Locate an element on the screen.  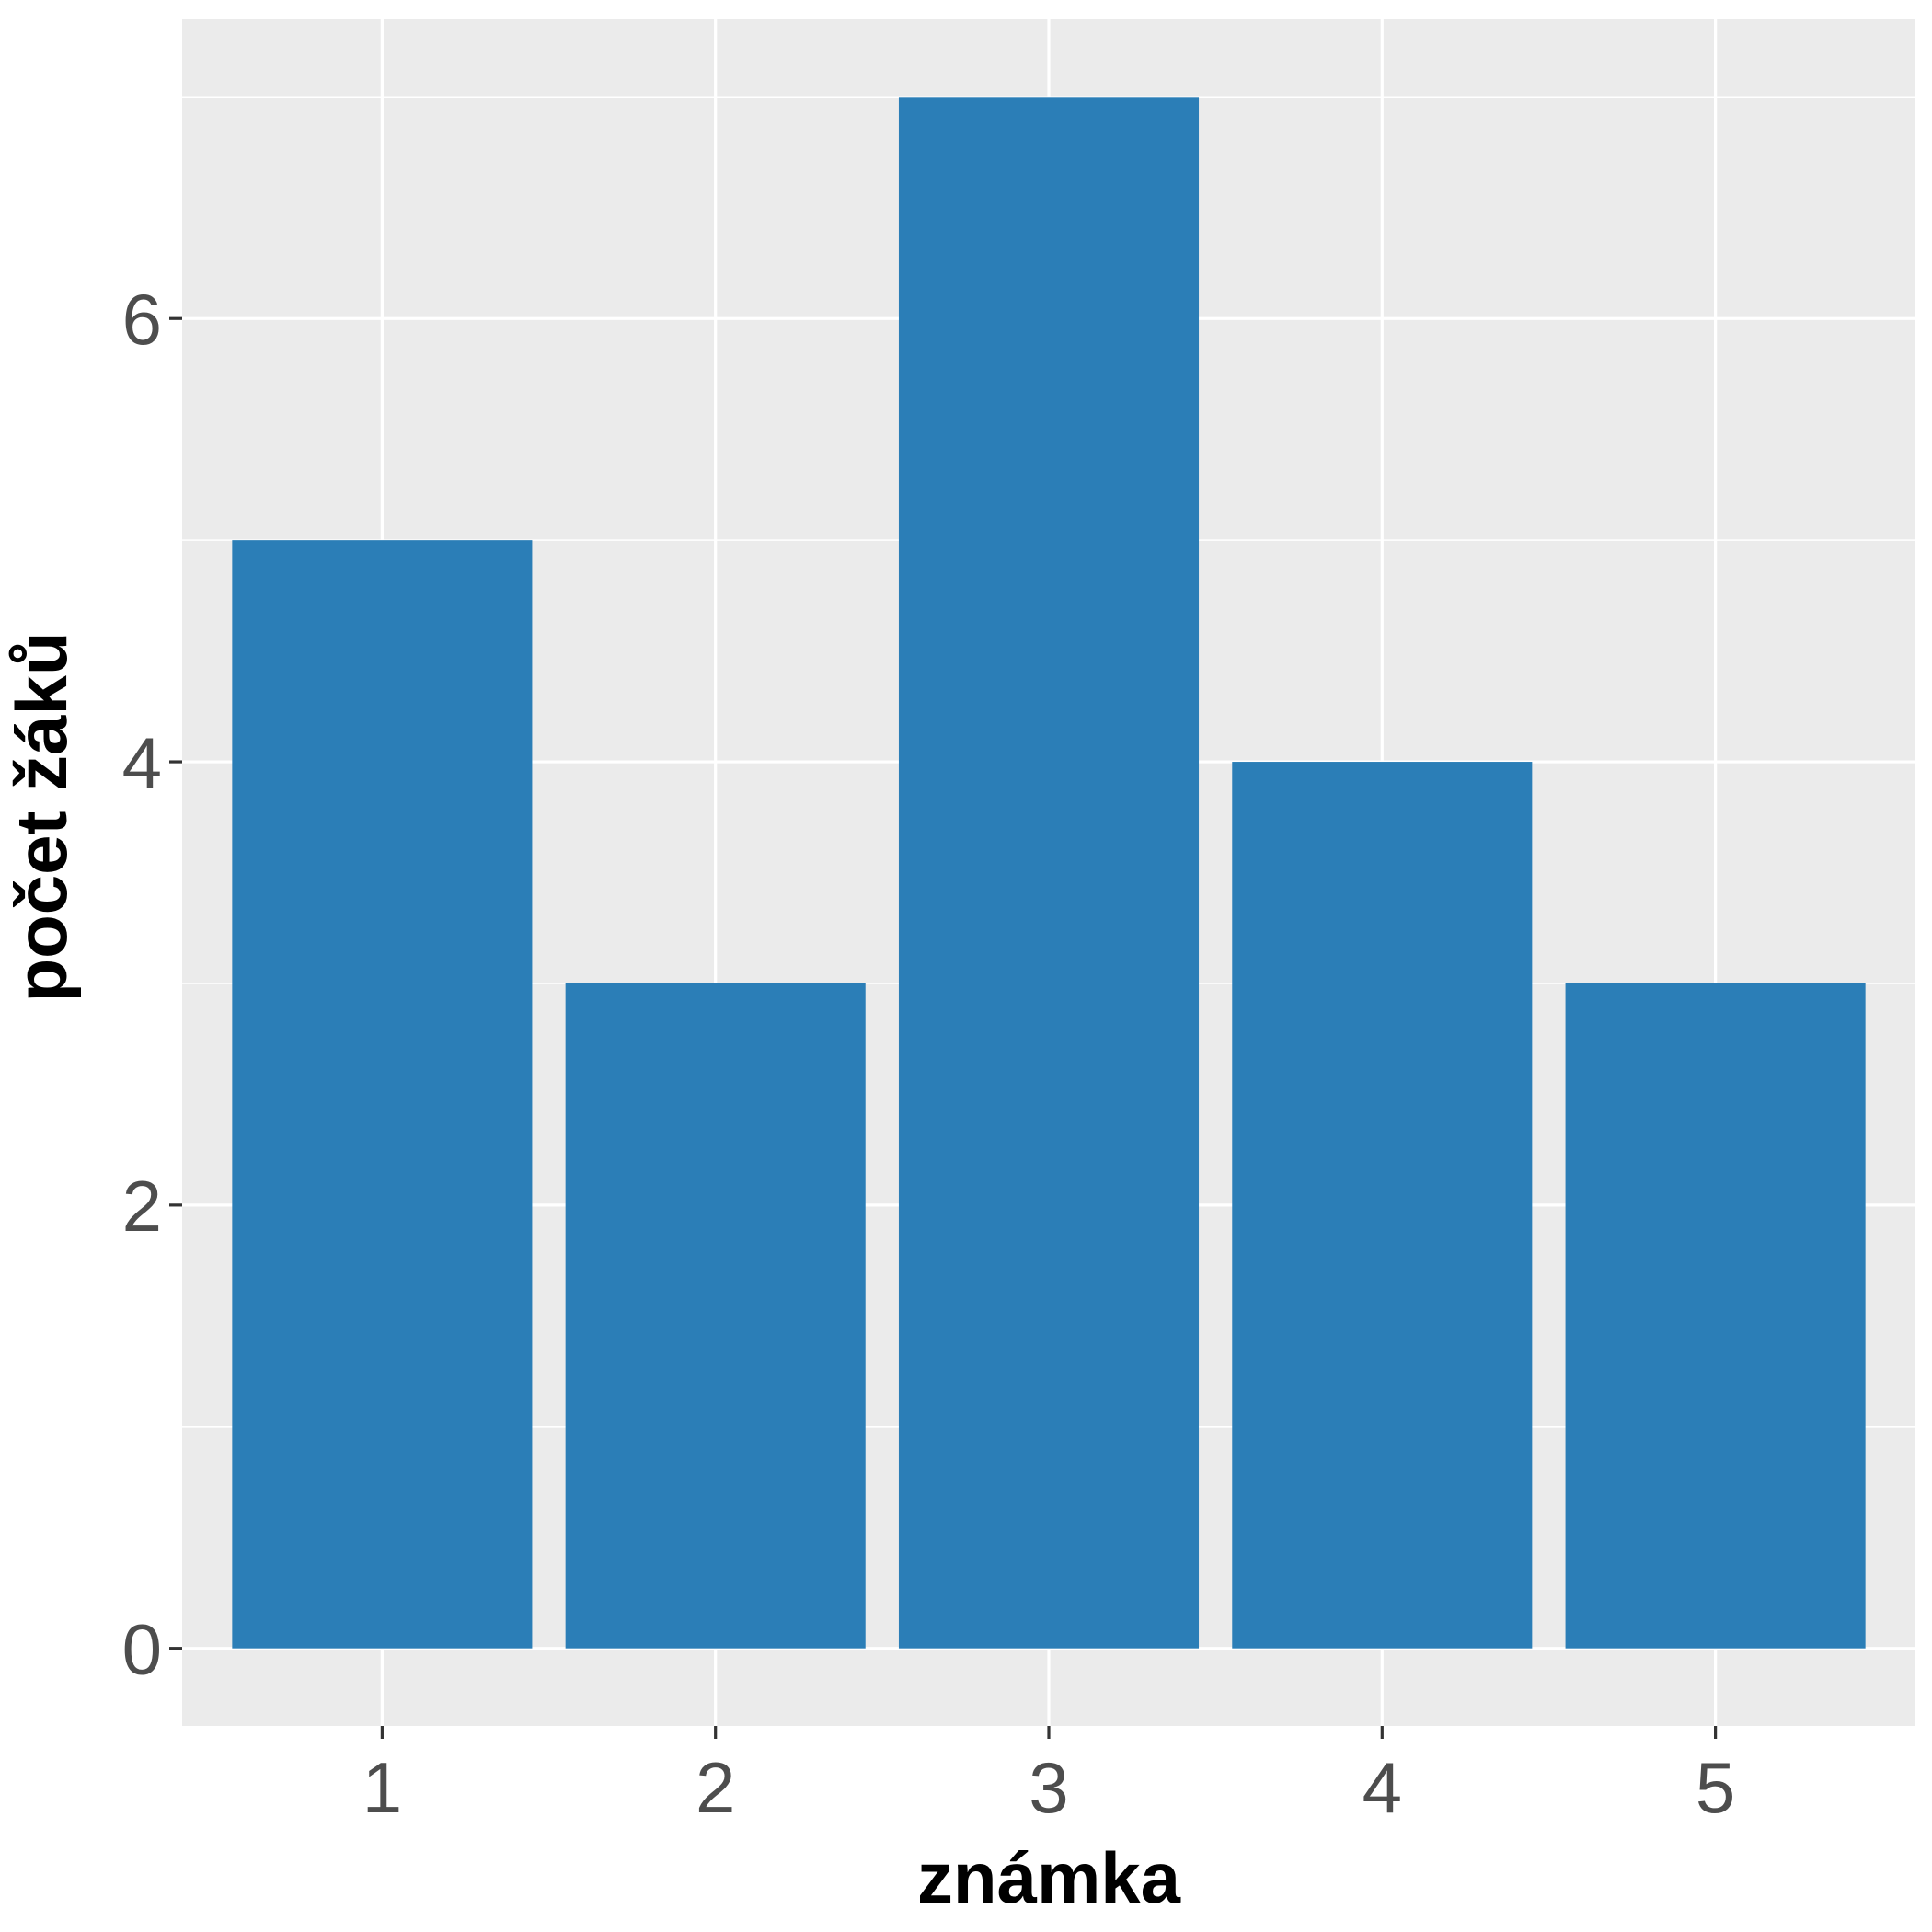
y-tick-label: 0 is located at coordinates (142, 1649).